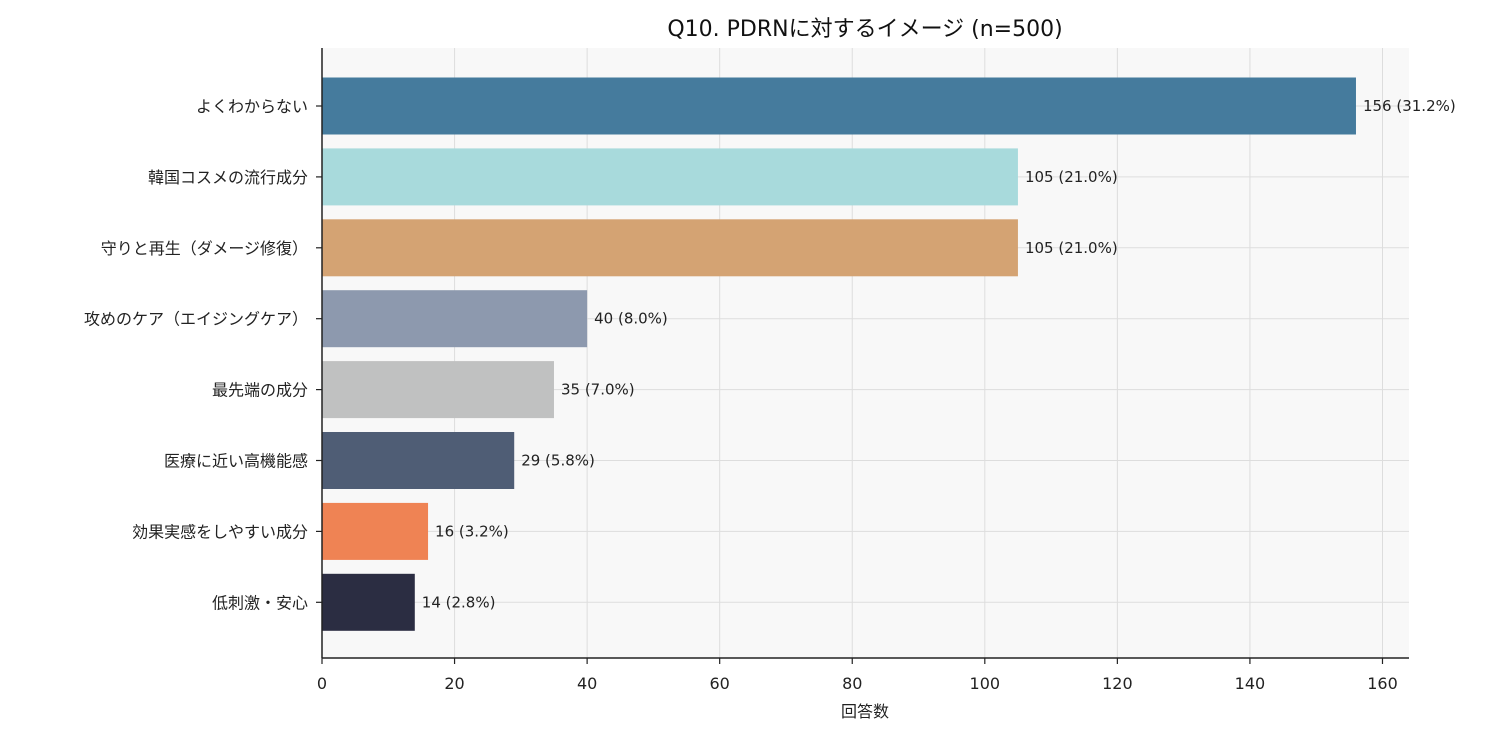 Image resolution: width=1488 pixels, height=736 pixels. What do you see at coordinates (454, 683) in the screenshot?
I see `x-tick-label: 20` at bounding box center [454, 683].